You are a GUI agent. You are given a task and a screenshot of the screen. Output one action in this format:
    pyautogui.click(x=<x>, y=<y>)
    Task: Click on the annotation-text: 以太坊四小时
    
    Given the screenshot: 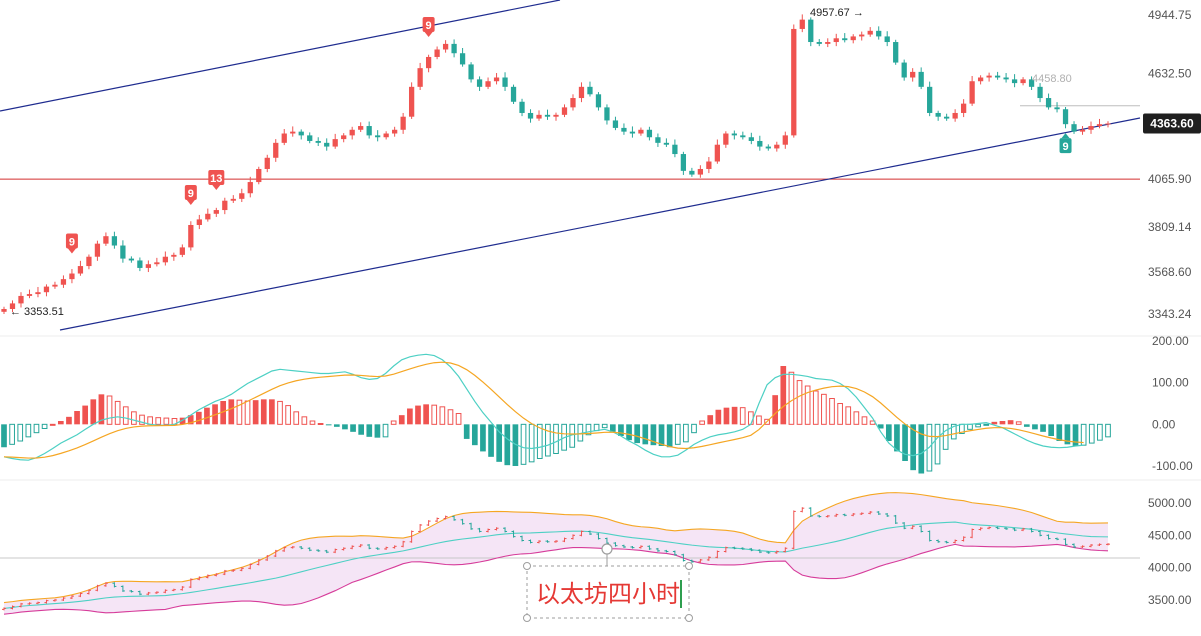 What is the action you would take?
    pyautogui.click(x=608, y=594)
    